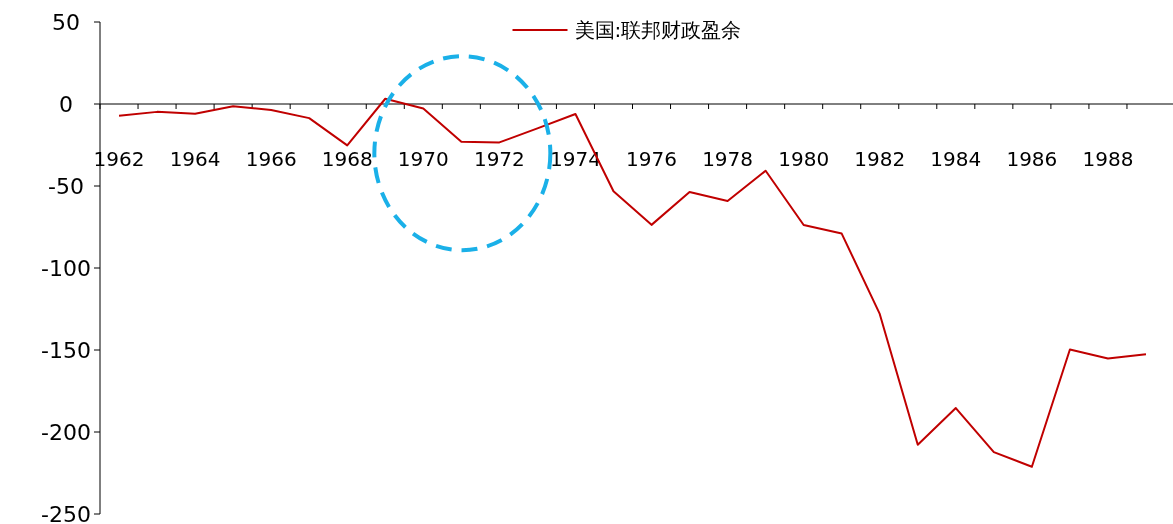  I want to click on x-tick-label: 1978, so click(728, 159).